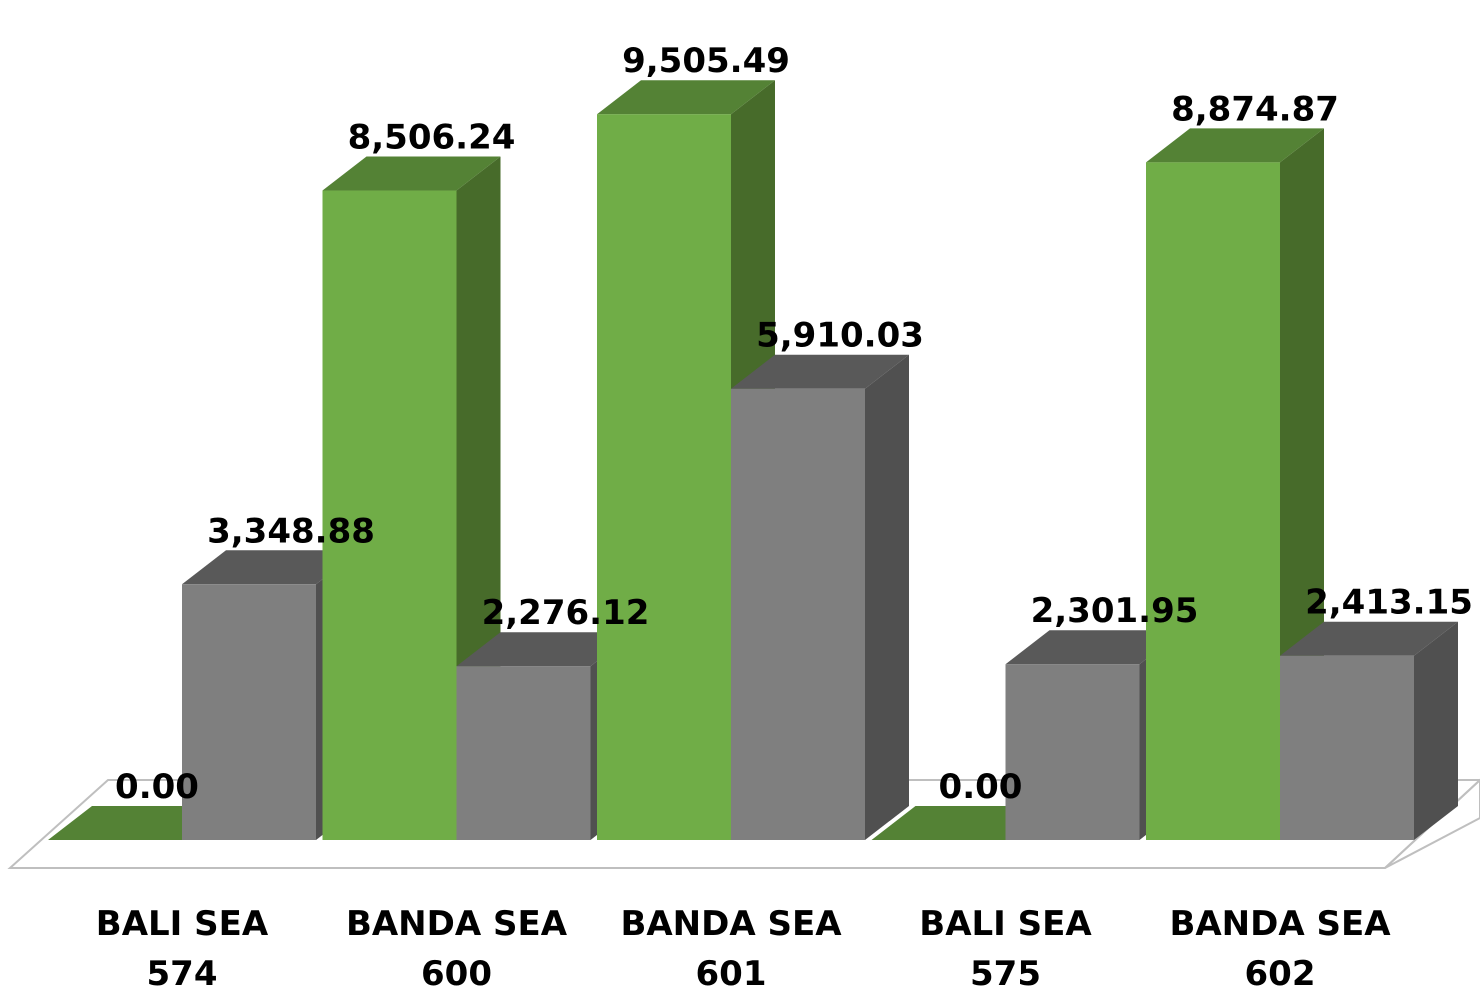 This screenshot has height=986, width=1480. Describe the element at coordinates (566, 613) in the screenshot. I see `value-label-1-1: 2,276.12` at that location.